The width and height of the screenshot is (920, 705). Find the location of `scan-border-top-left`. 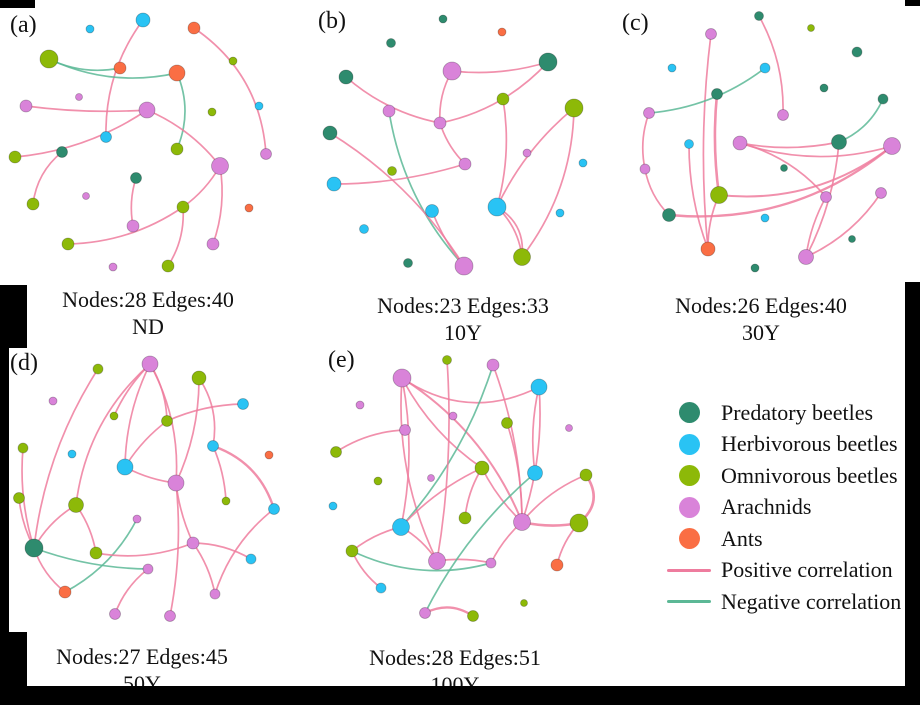

scan-border-top-left is located at coordinates (17, 4).